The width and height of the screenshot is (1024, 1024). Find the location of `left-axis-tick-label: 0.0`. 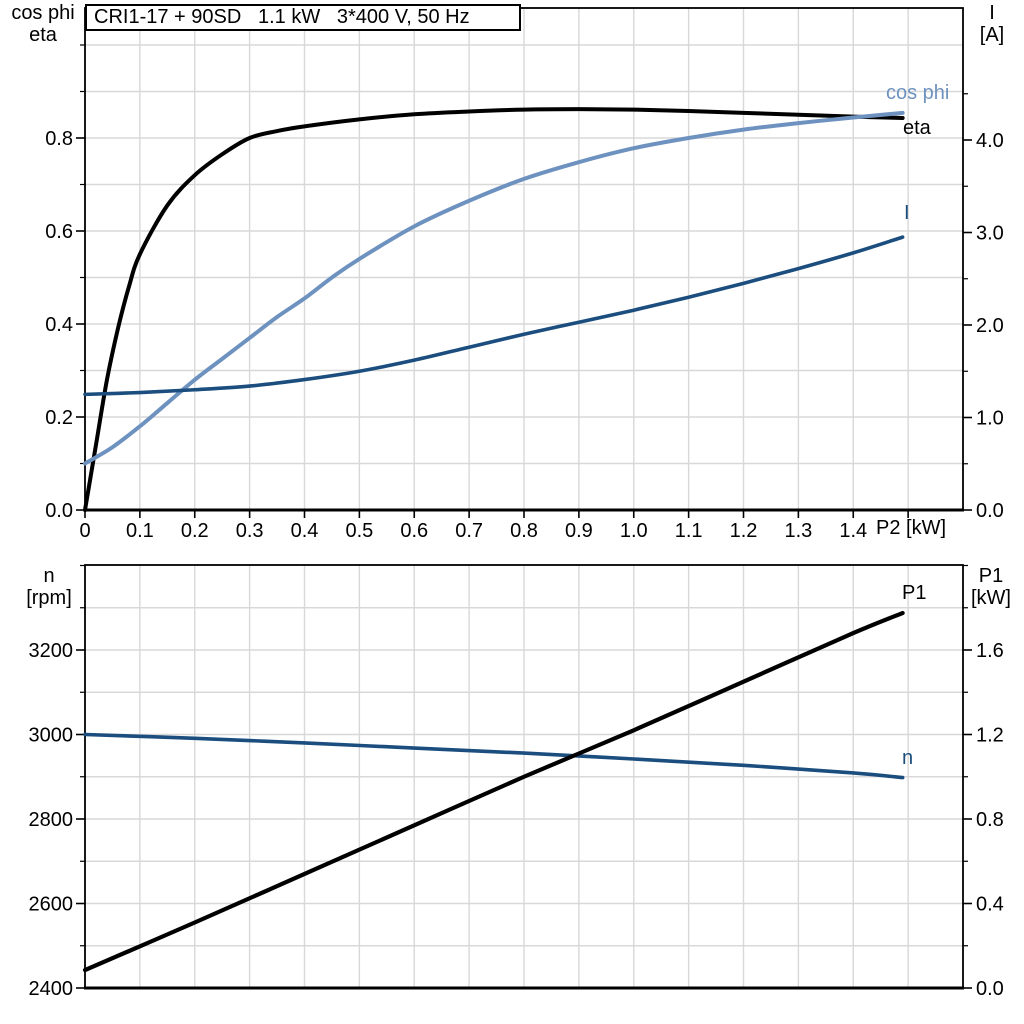

left-axis-tick-label: 0.0 is located at coordinates (59, 511).